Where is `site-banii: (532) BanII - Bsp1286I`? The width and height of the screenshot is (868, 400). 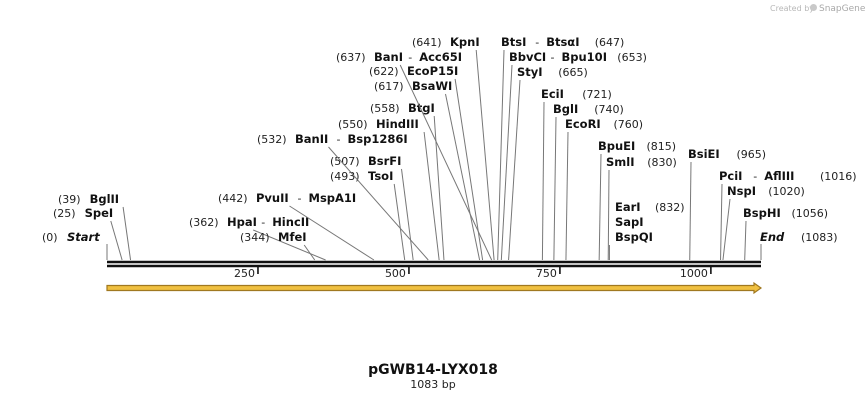 site-banii: (532) BanII - Bsp1286I is located at coordinates (343, 196).